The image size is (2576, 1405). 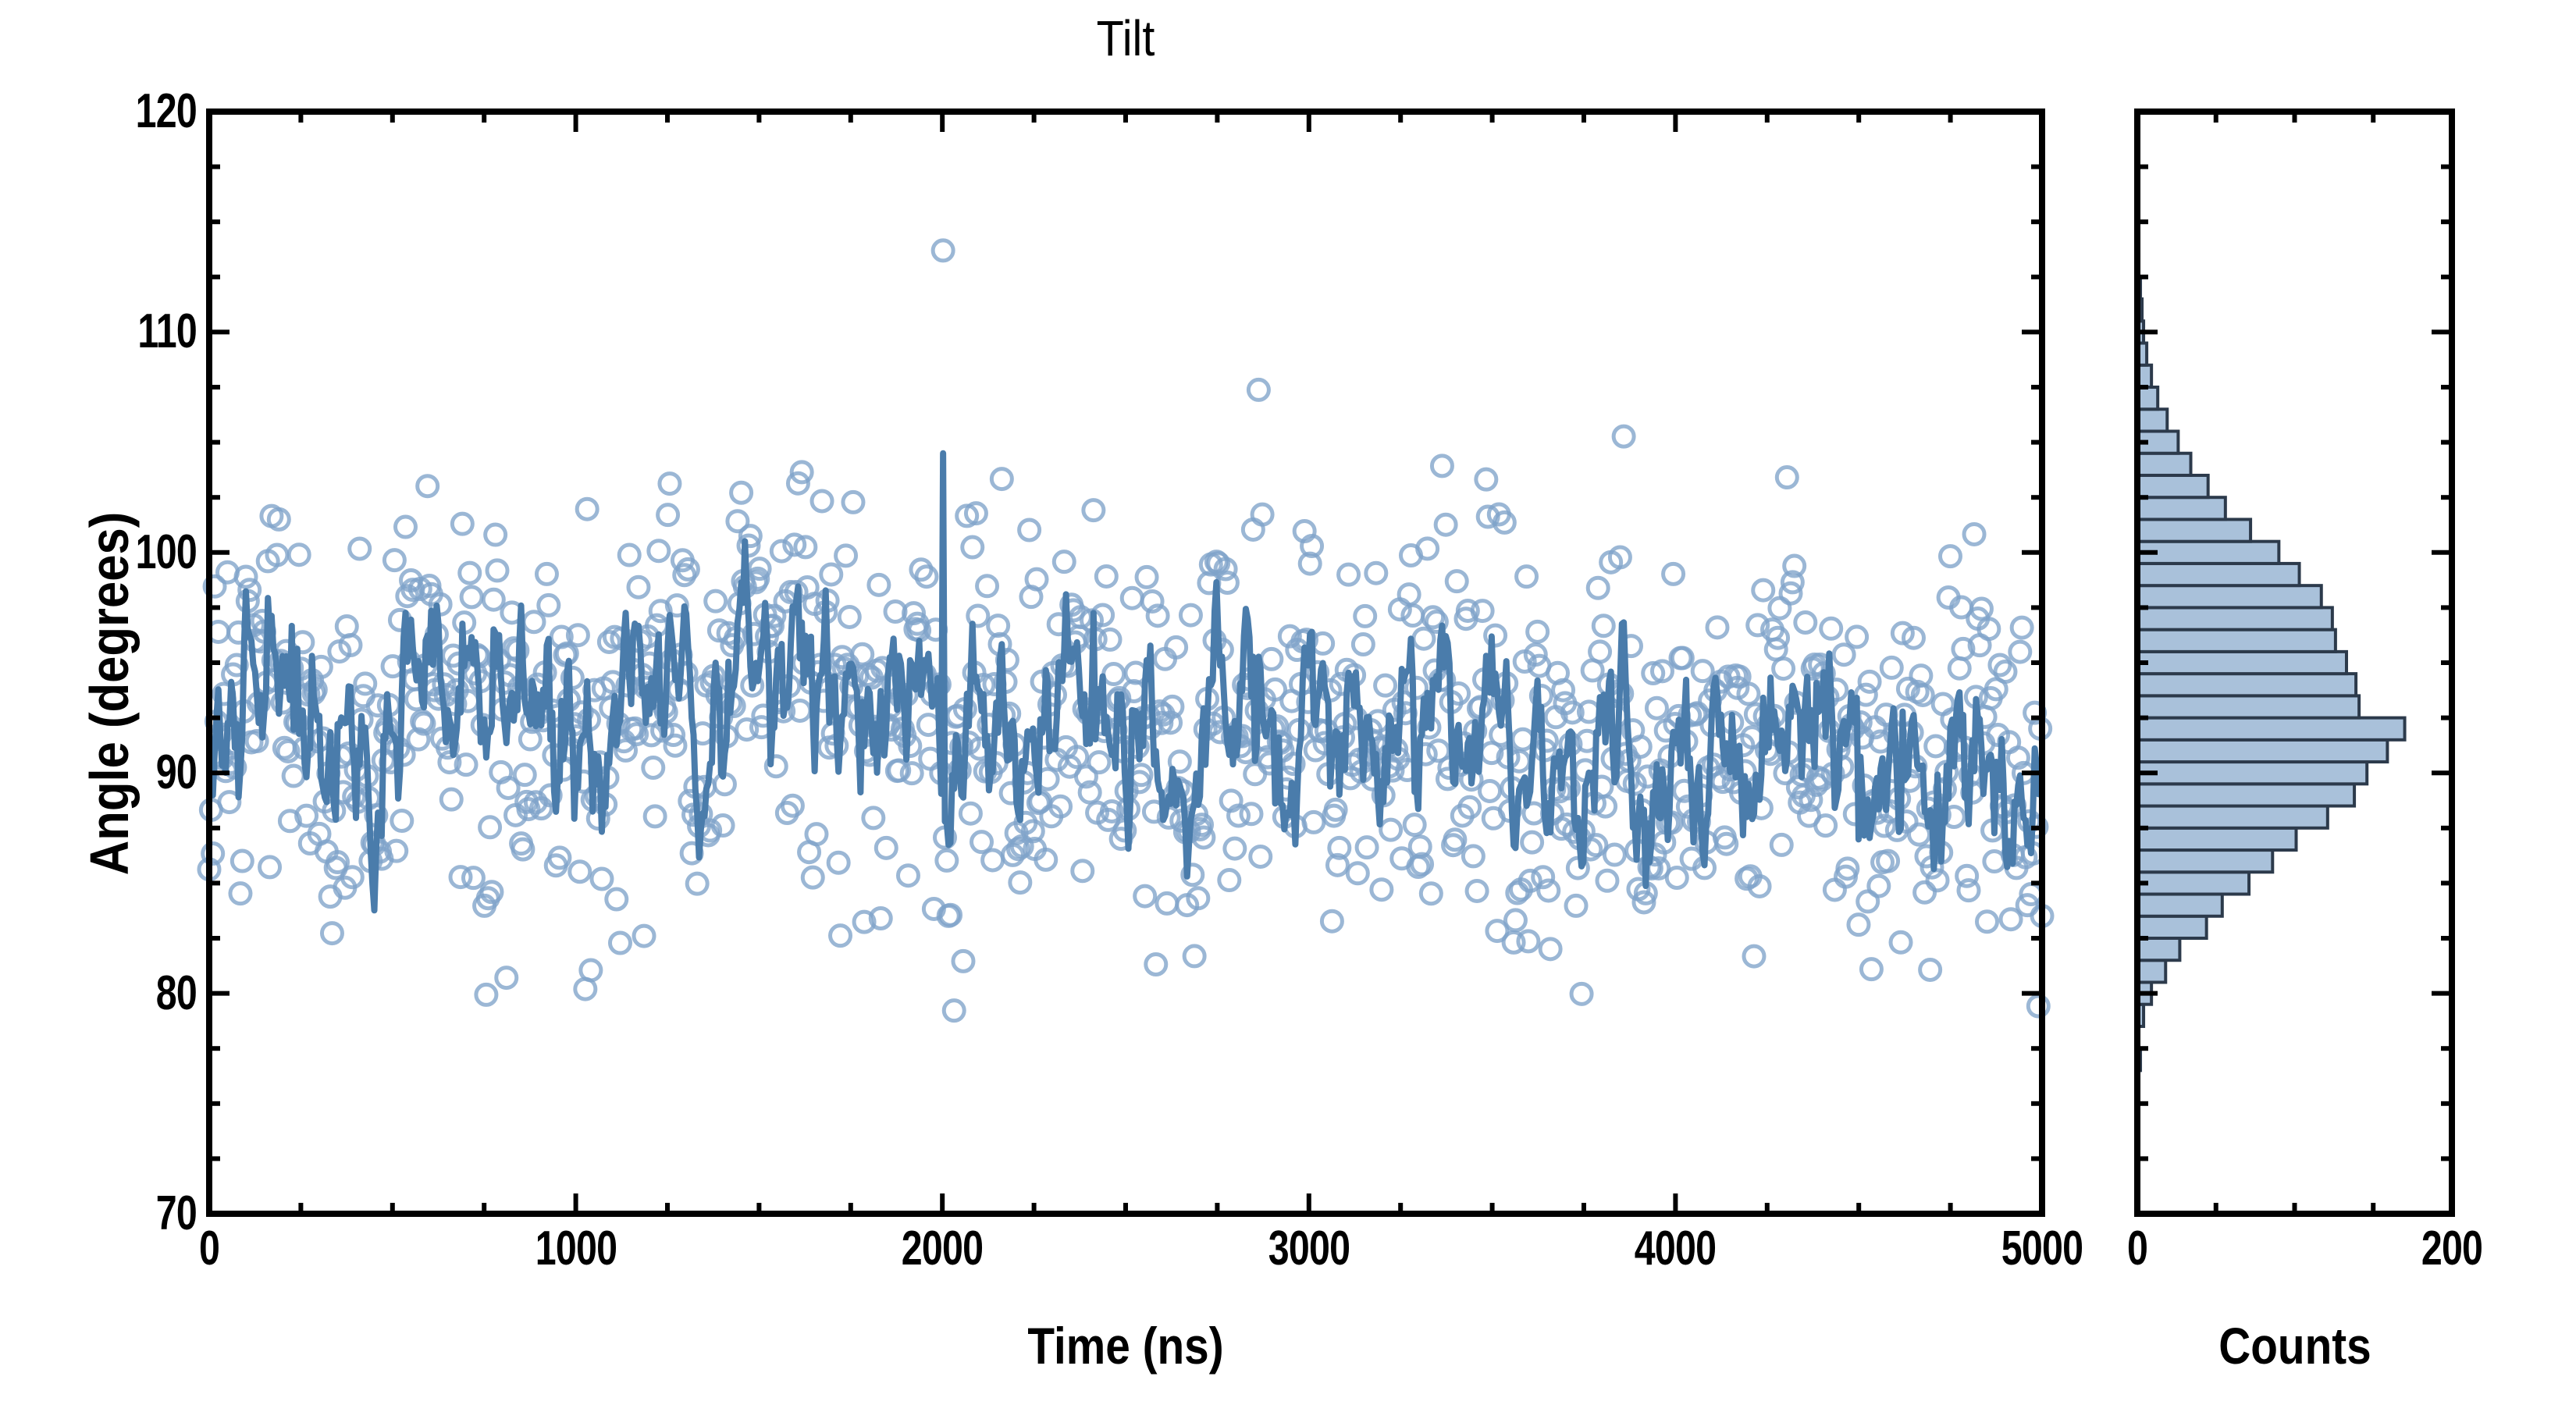 I want to click on y-tick-label: 90, so click(x=176, y=773).